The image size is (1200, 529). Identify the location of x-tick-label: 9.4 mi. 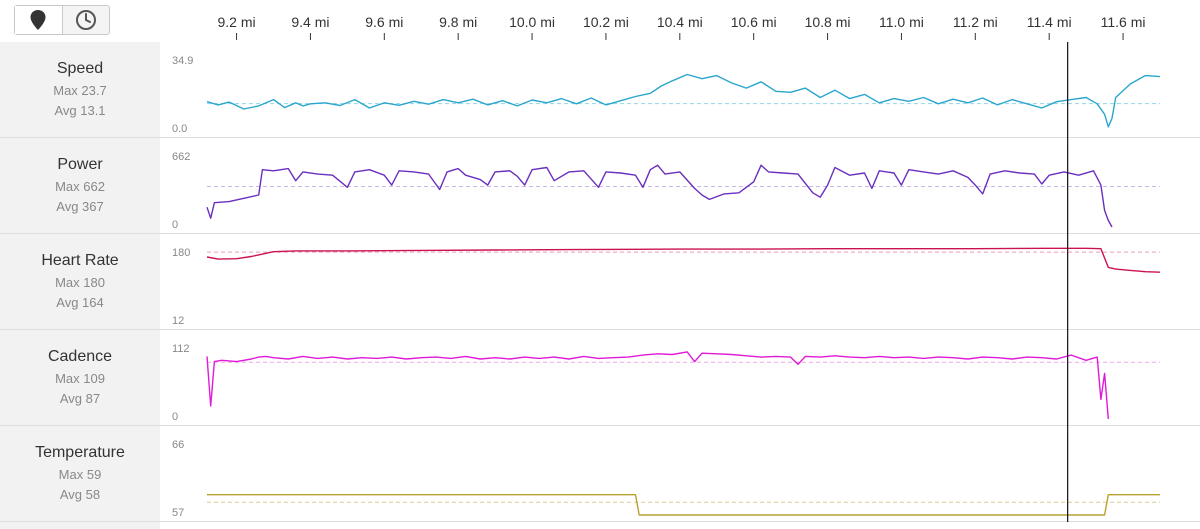
(310, 22).